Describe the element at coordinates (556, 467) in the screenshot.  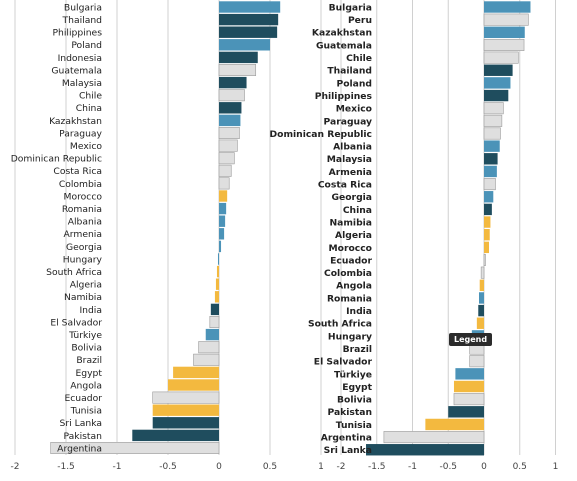
I see `x-tick-label: 1` at that location.